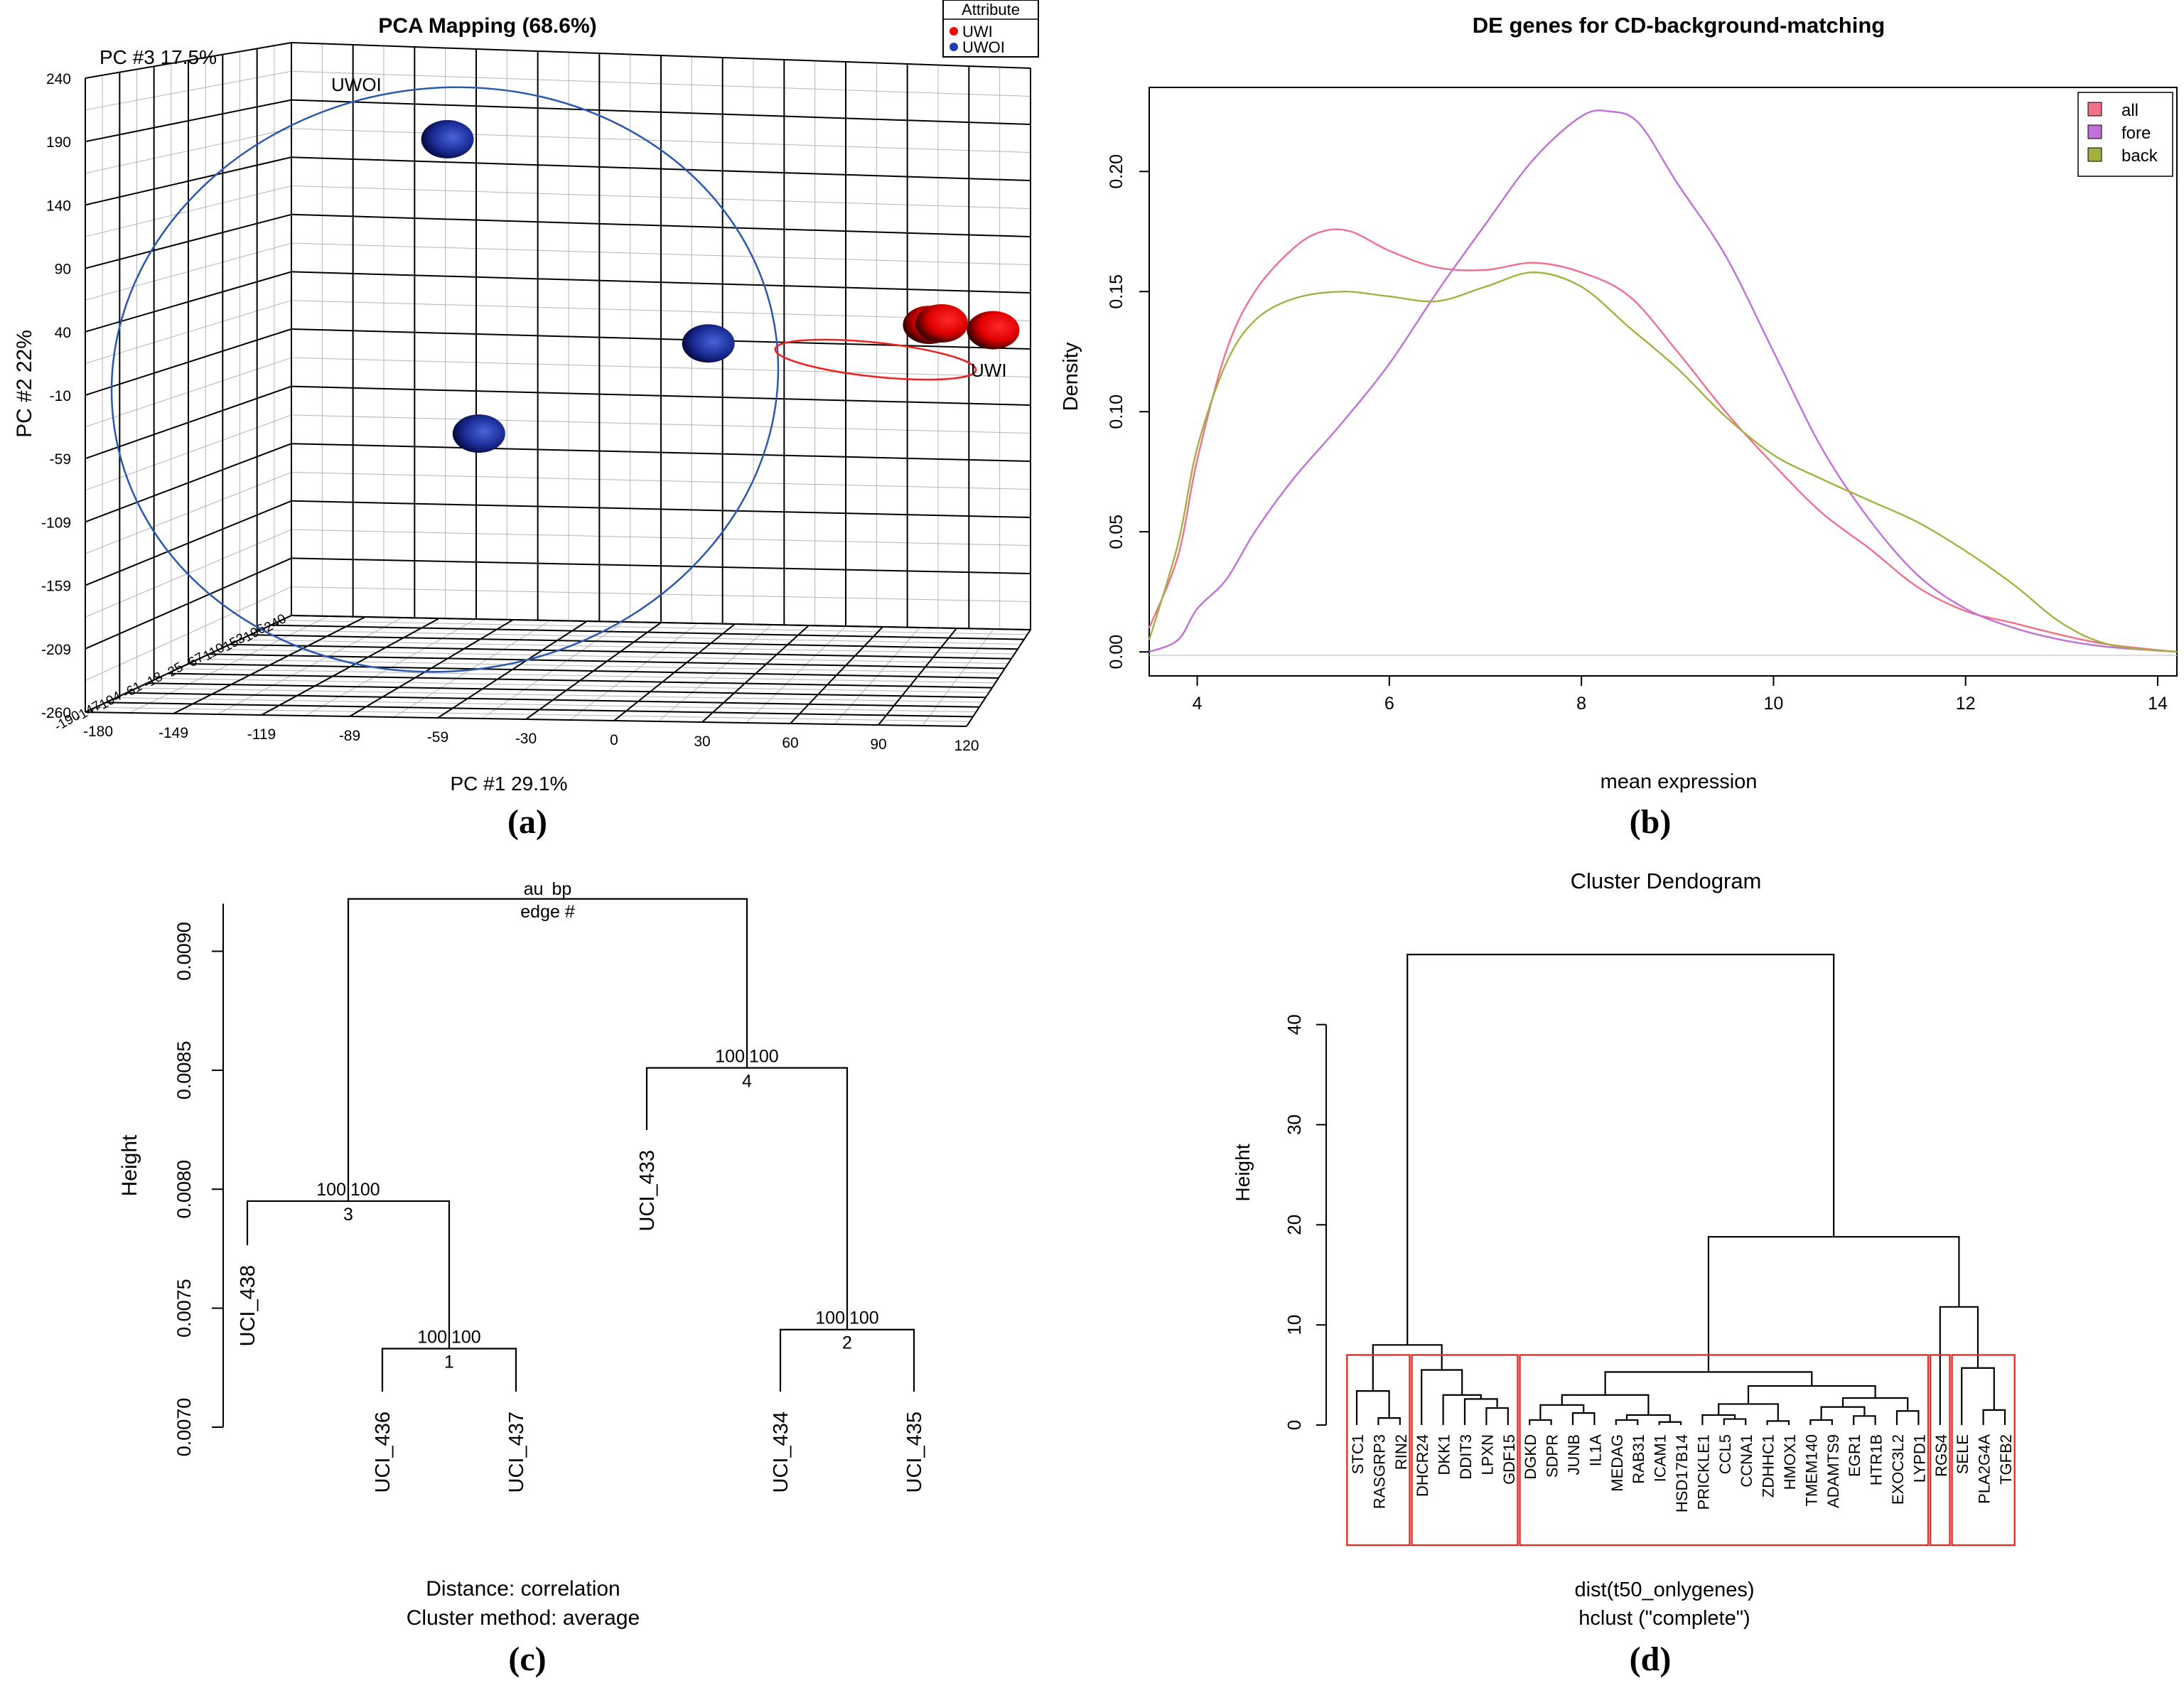 The height and width of the screenshot is (1688, 2184). What do you see at coordinates (261, 734) in the screenshot?
I see `pc1-tick-label: -119` at bounding box center [261, 734].